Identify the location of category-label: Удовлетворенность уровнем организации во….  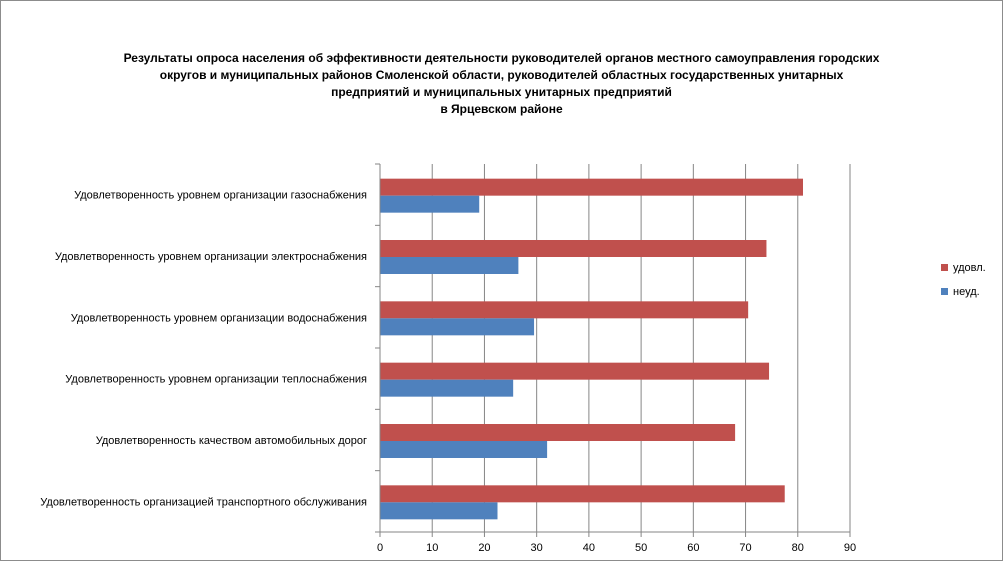
(219, 318).